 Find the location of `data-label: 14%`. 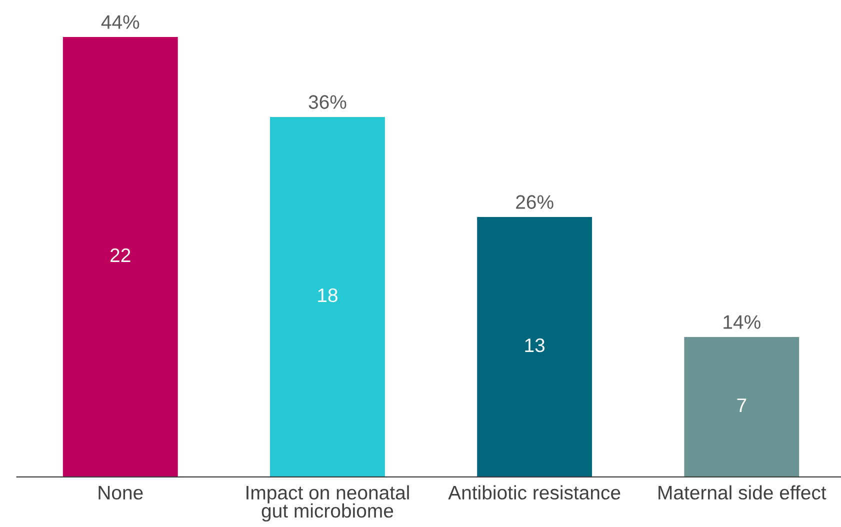

data-label: 14% is located at coordinates (742, 322).